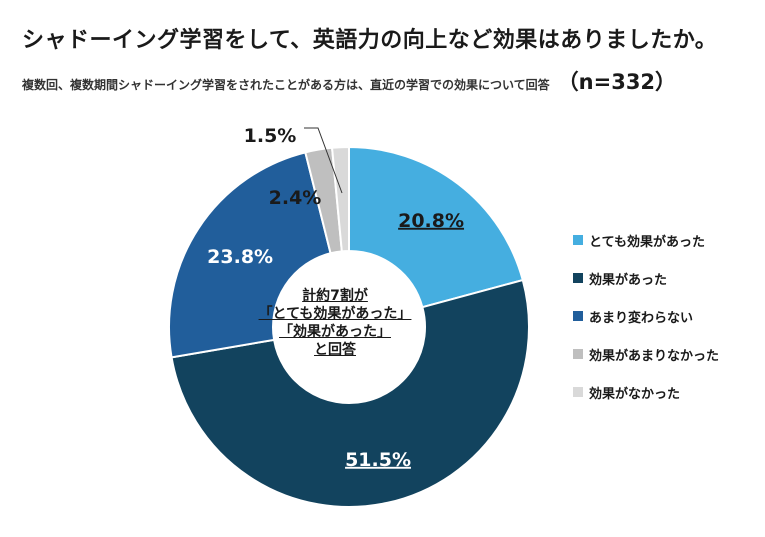 The width and height of the screenshot is (765, 537). I want to click on center-line-4: と回答, so click(335, 350).